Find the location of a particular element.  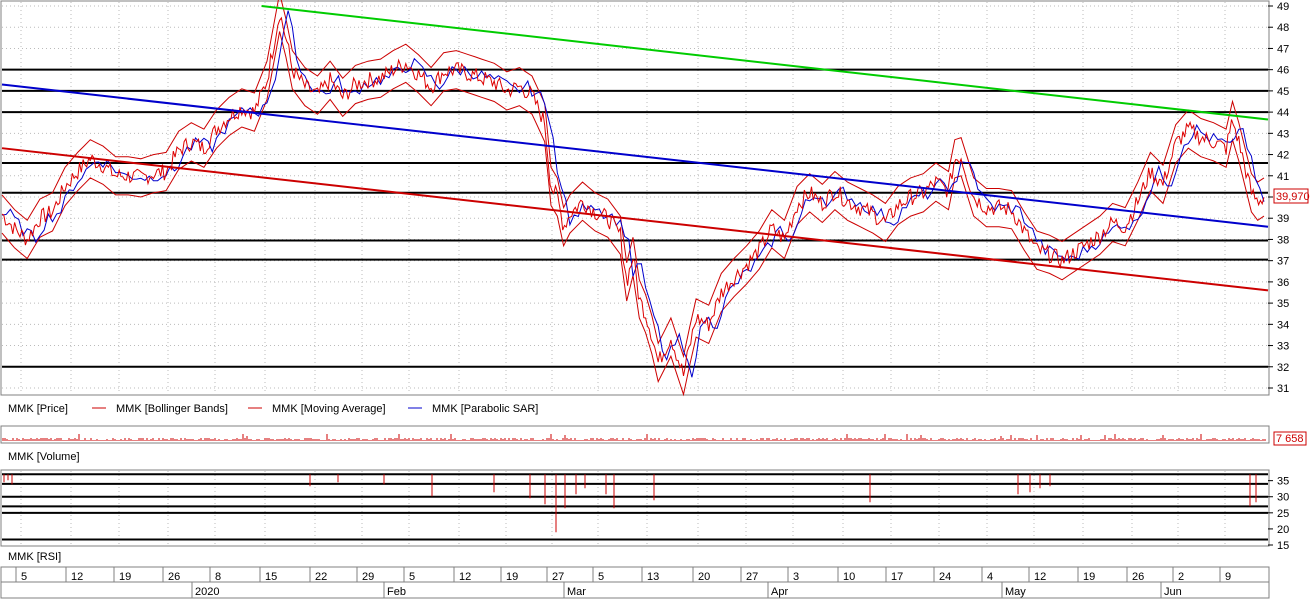

volume-panel-frame is located at coordinates (635, 434).